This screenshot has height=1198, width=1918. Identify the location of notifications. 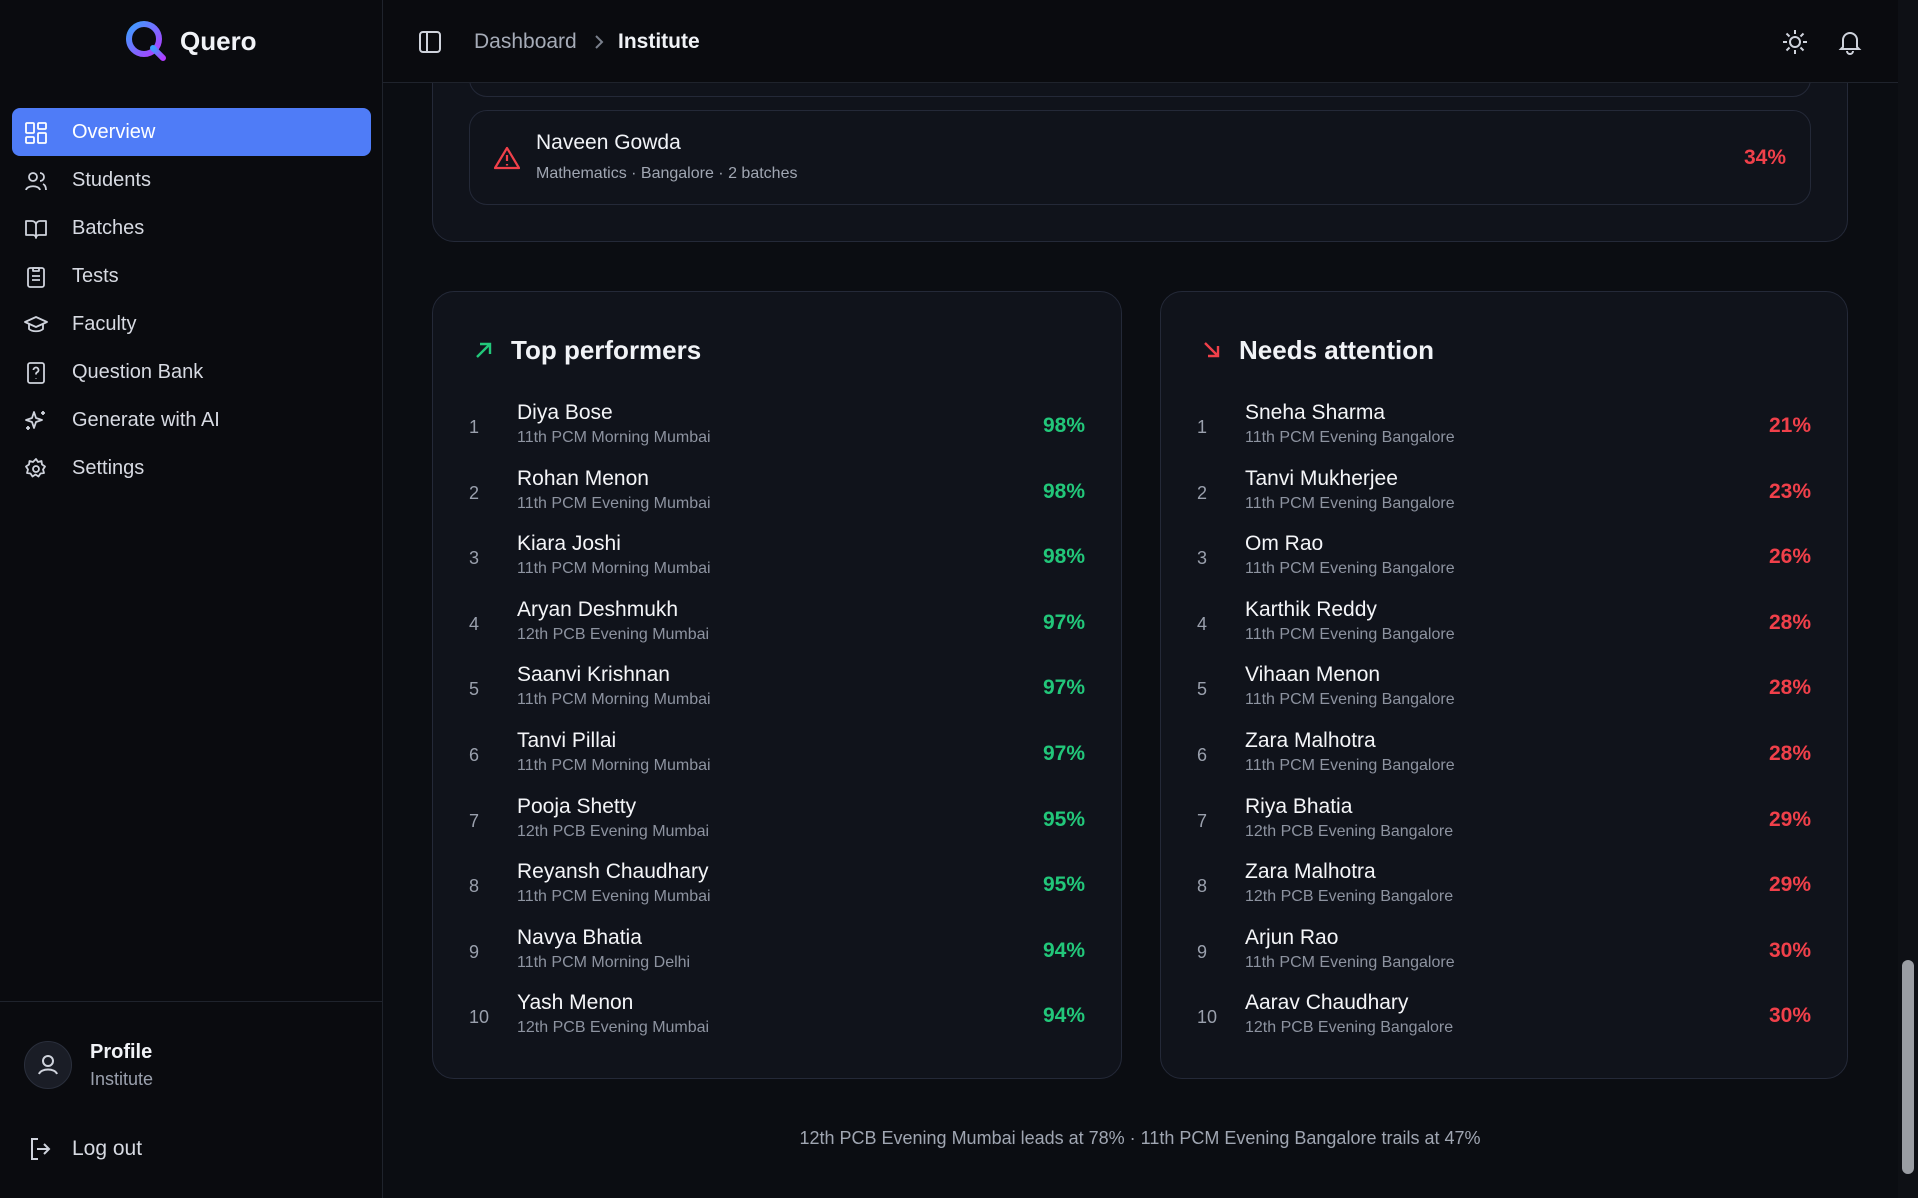
(1850, 42).